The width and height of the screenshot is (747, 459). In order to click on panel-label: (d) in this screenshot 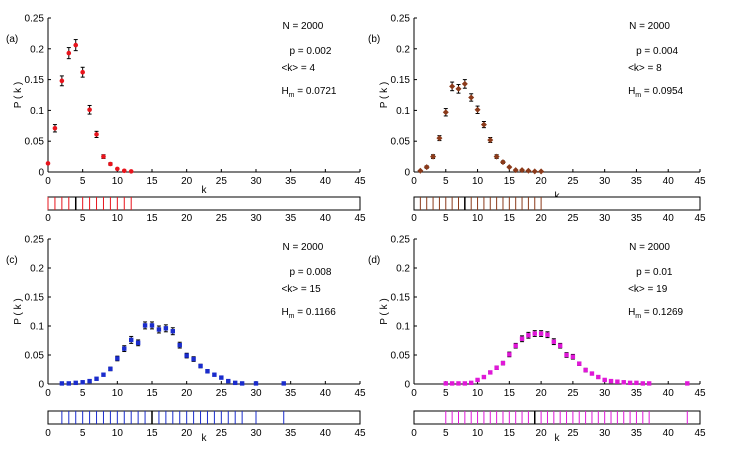, I will do `click(374, 260)`.